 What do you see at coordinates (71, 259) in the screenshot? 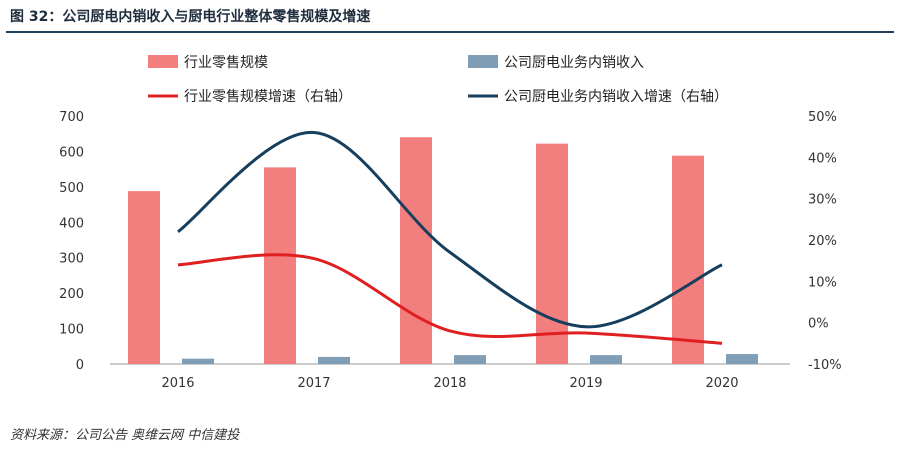
I see `y-left-tick-label: 300` at bounding box center [71, 259].